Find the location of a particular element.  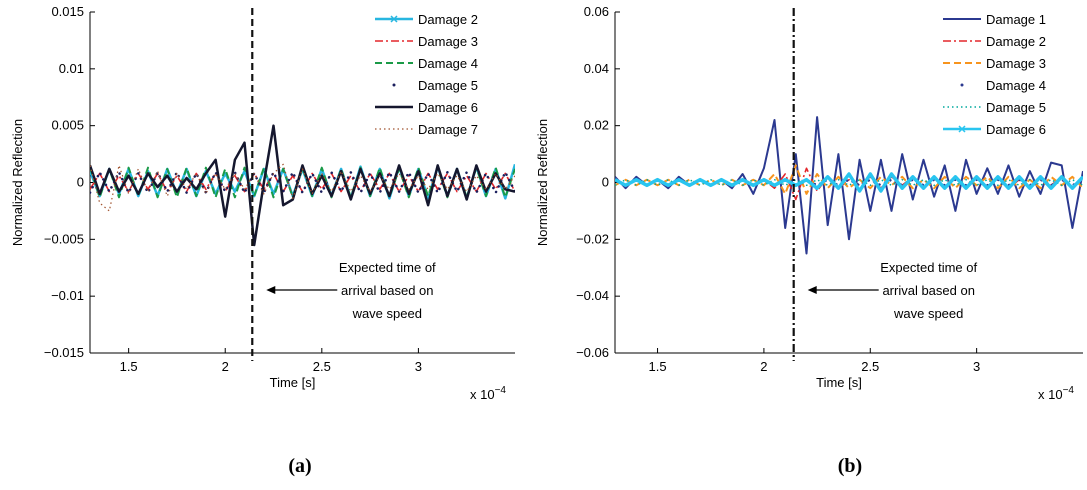

y-tick-label: −0.04 is located at coordinates (592, 295).